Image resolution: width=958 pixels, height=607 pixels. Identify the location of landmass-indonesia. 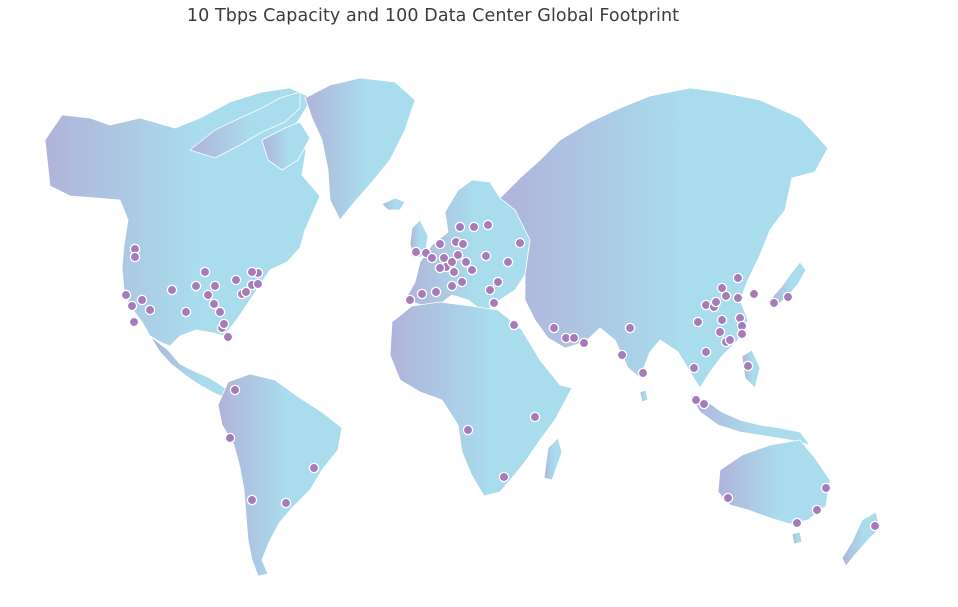
(750, 420).